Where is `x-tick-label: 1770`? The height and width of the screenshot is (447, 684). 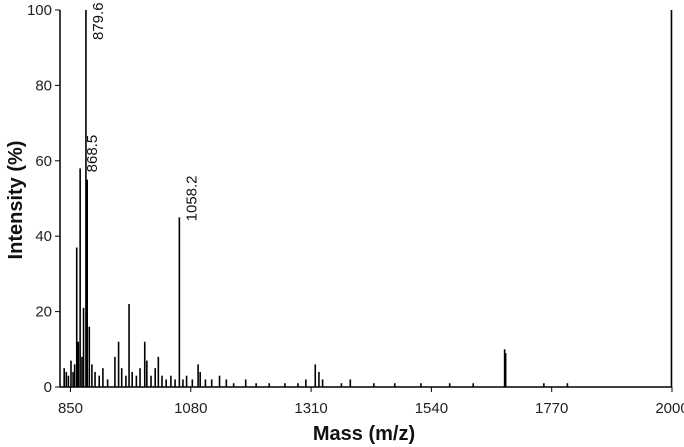 x-tick-label: 1770 is located at coordinates (551, 408).